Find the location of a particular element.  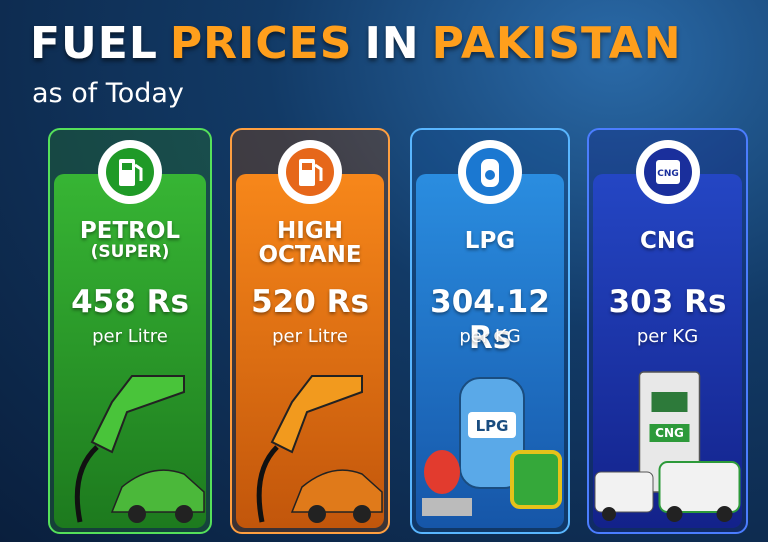

dispenser-screen is located at coordinates (669, 402).